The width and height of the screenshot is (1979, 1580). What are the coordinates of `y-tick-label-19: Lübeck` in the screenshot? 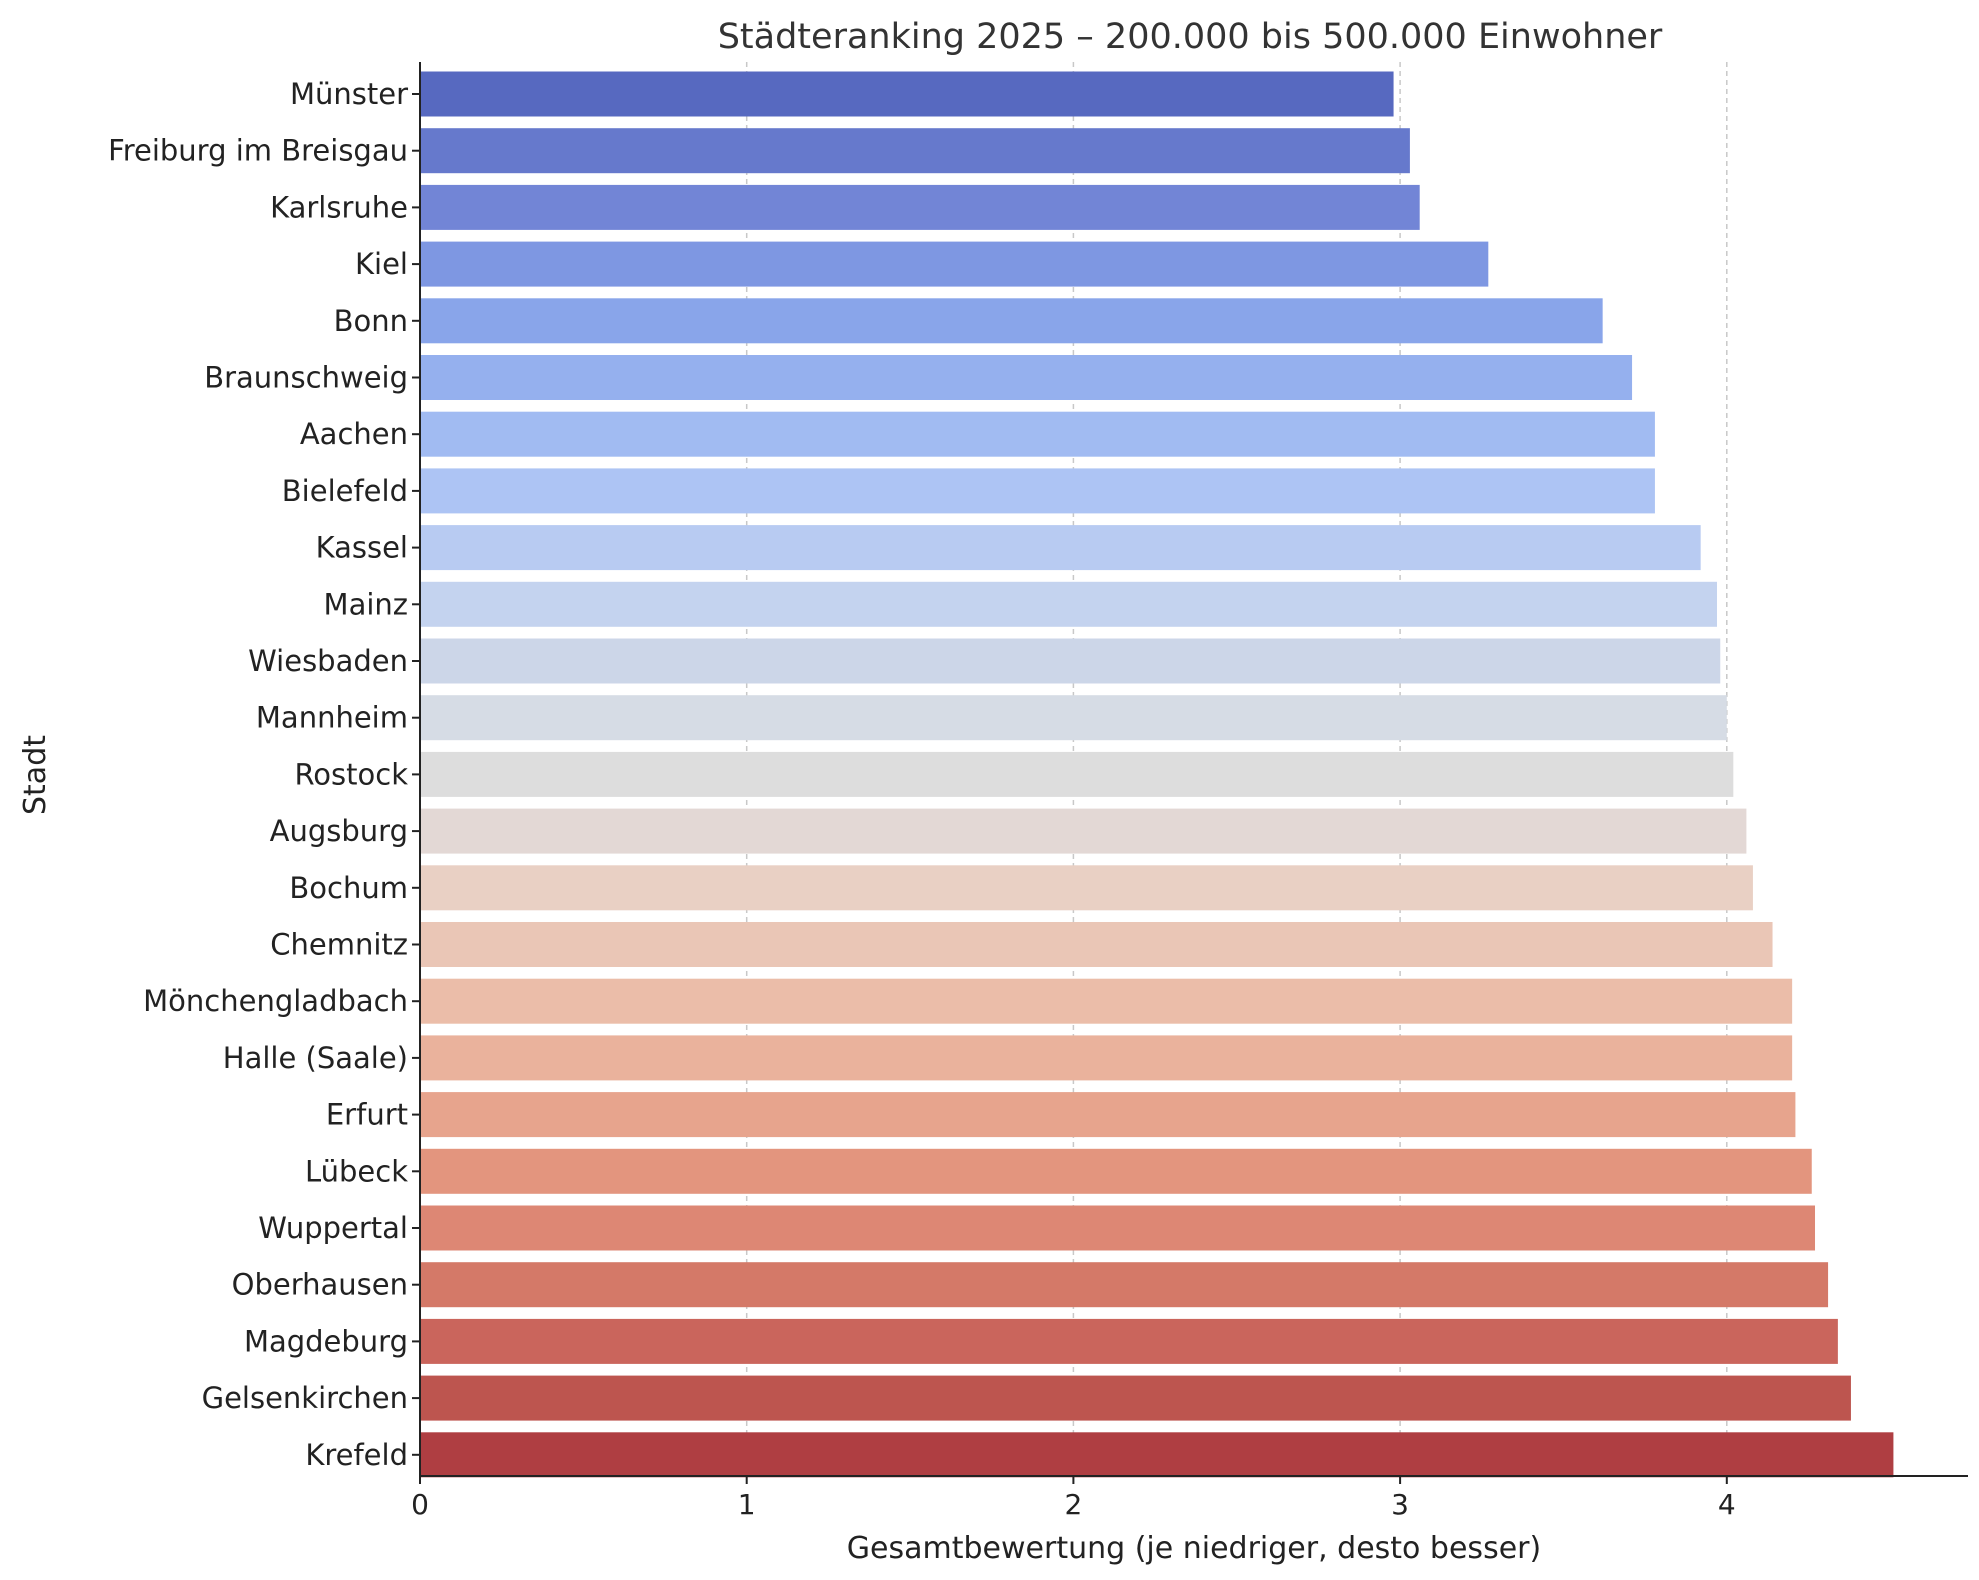 It's located at (356, 1171).